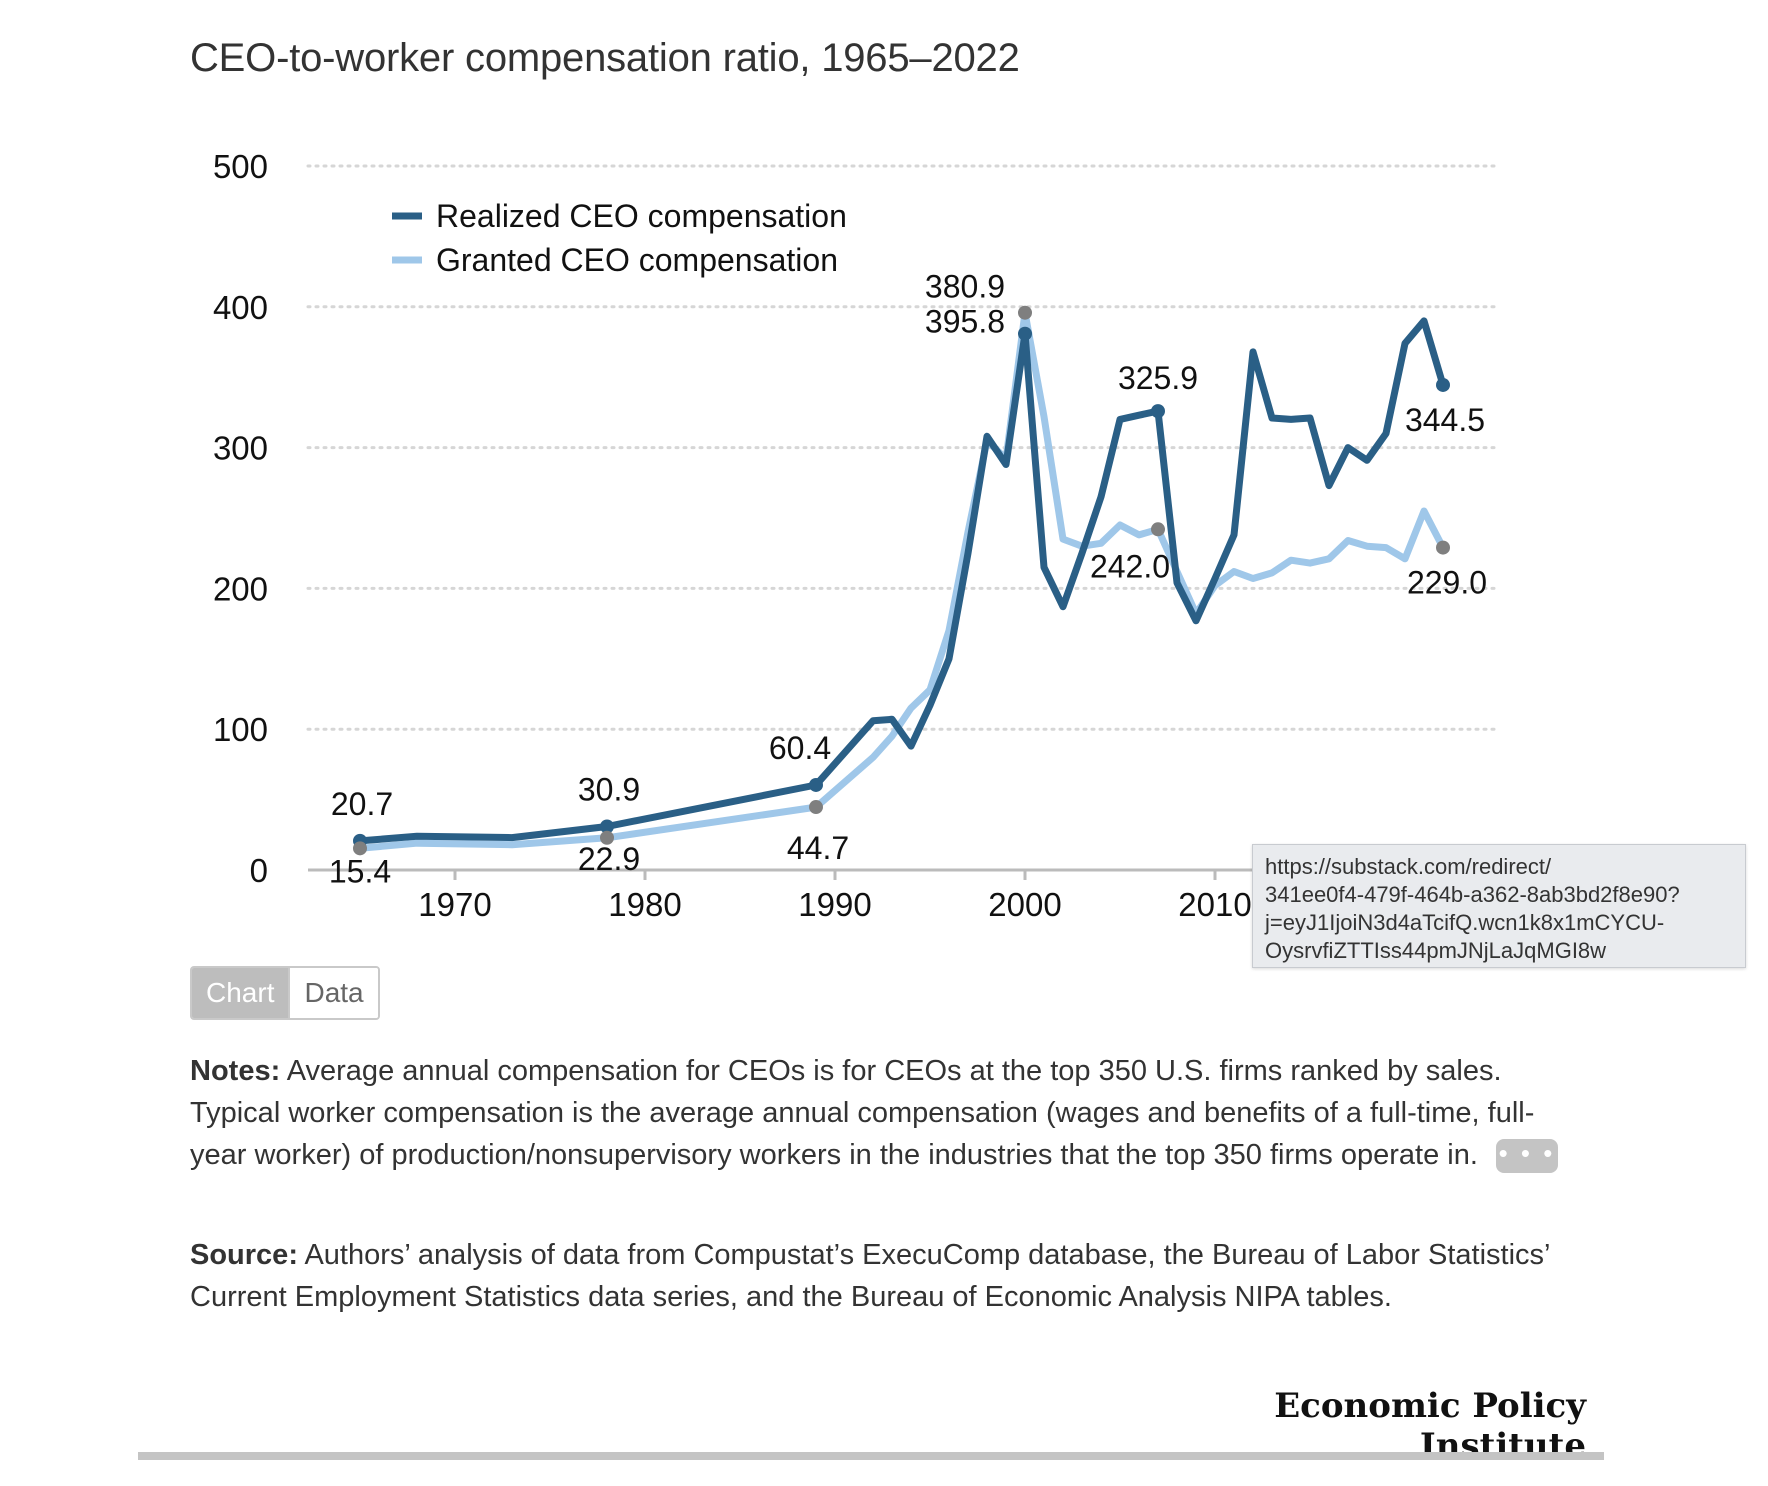 This screenshot has width=1768, height=1486. What do you see at coordinates (1408, 866) in the screenshot?
I see `tooltip-line: https://substack.com/redirect/` at bounding box center [1408, 866].